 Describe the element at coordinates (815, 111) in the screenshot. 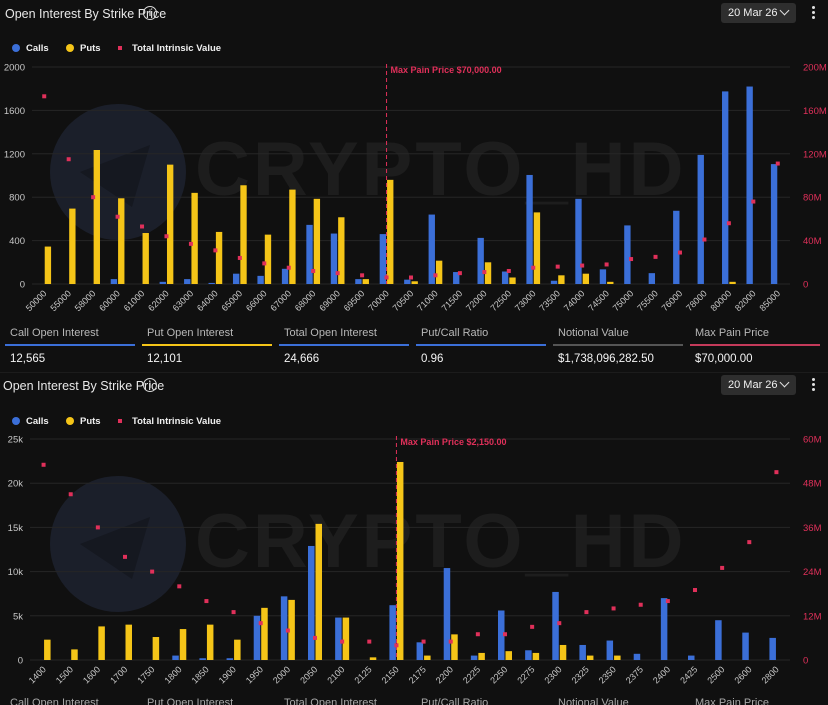

I see `y2-tick-label: 160M` at that location.